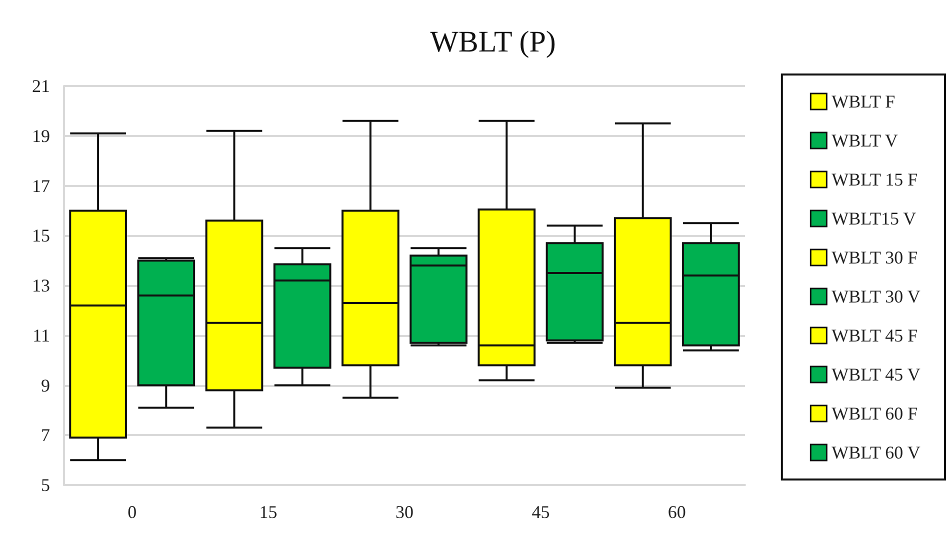  What do you see at coordinates (677, 512) in the screenshot?
I see `x-tick-label: 60` at bounding box center [677, 512].